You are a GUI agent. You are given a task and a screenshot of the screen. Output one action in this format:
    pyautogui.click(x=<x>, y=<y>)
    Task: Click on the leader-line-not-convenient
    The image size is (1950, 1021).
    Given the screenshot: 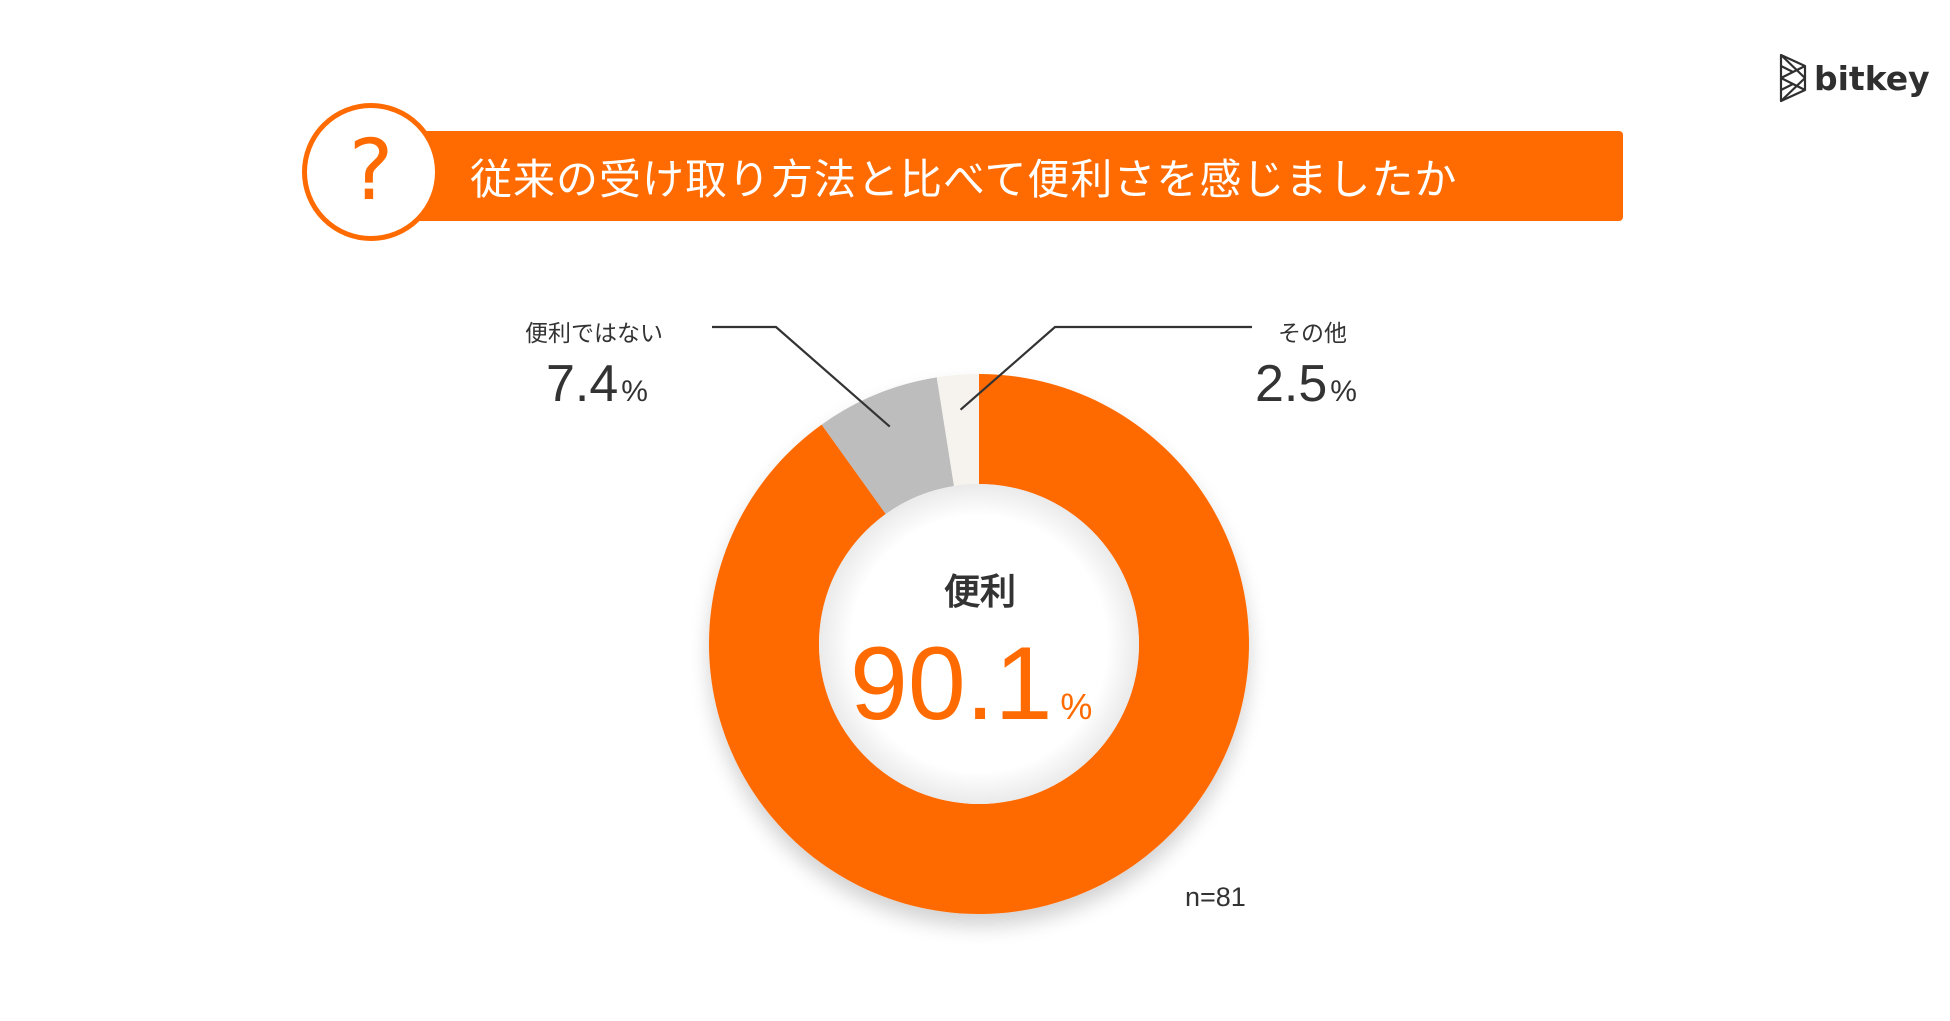 What is the action you would take?
    pyautogui.click(x=801, y=376)
    